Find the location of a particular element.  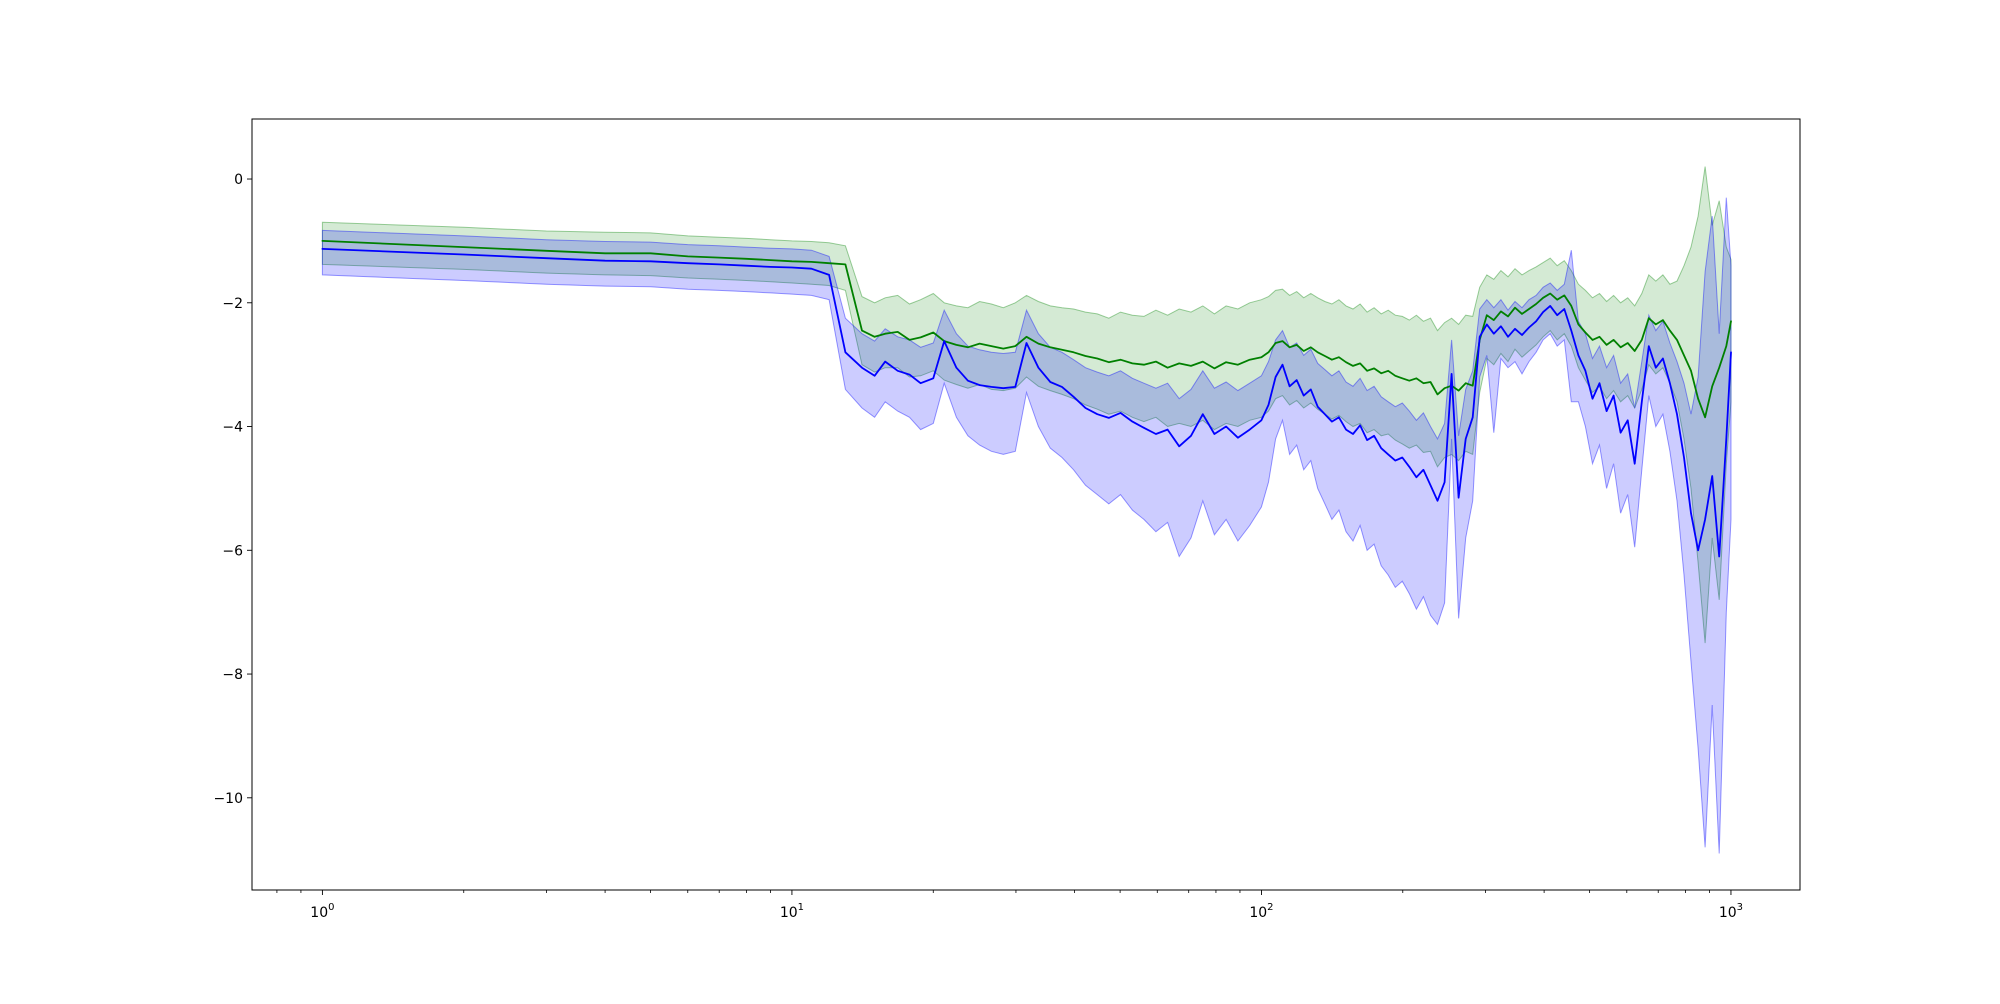

y-tick-label: −10 is located at coordinates (228, 799).